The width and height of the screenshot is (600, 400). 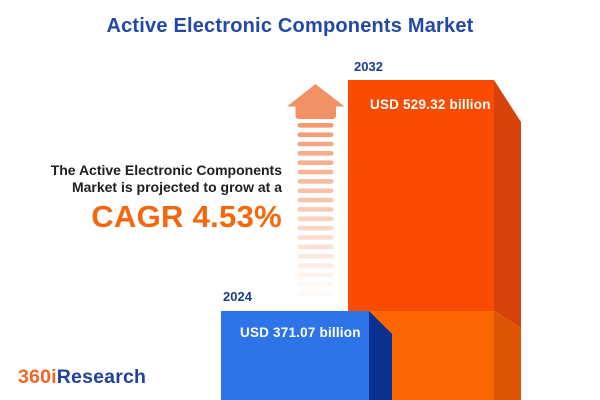 I want to click on bar-value-2032: USD 529.32 billion, so click(x=430, y=104).